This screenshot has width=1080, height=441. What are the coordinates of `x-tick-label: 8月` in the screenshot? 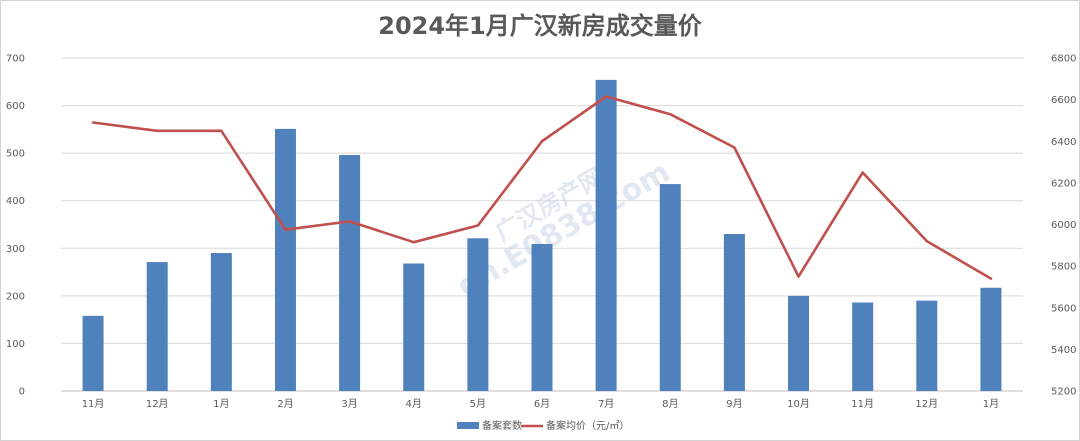 It's located at (670, 404).